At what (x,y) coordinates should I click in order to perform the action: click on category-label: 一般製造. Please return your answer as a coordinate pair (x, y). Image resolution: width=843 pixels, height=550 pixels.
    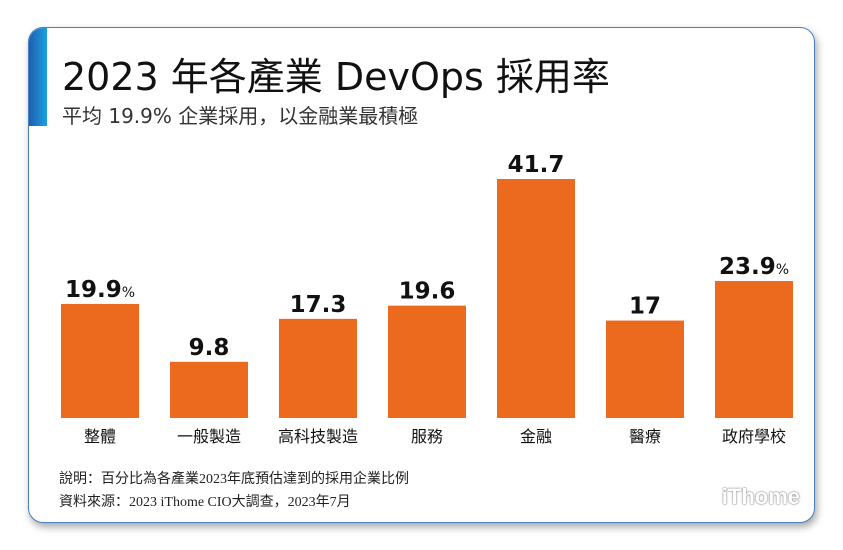
    Looking at the image, I should click on (209, 436).